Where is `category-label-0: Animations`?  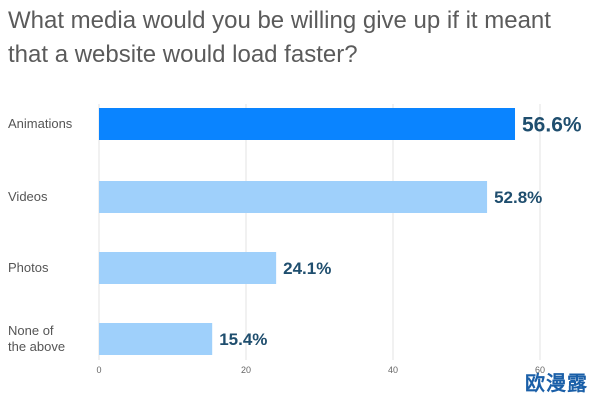 category-label-0: Animations is located at coordinates (40, 123).